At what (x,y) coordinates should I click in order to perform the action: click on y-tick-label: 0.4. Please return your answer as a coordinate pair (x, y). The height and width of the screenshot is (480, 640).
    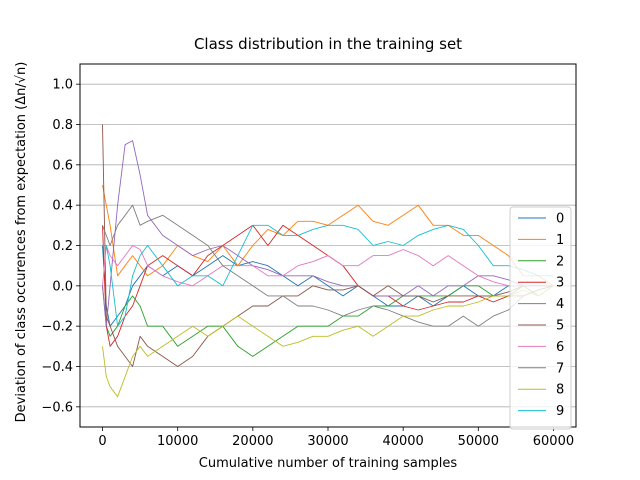
    Looking at the image, I should click on (62, 206).